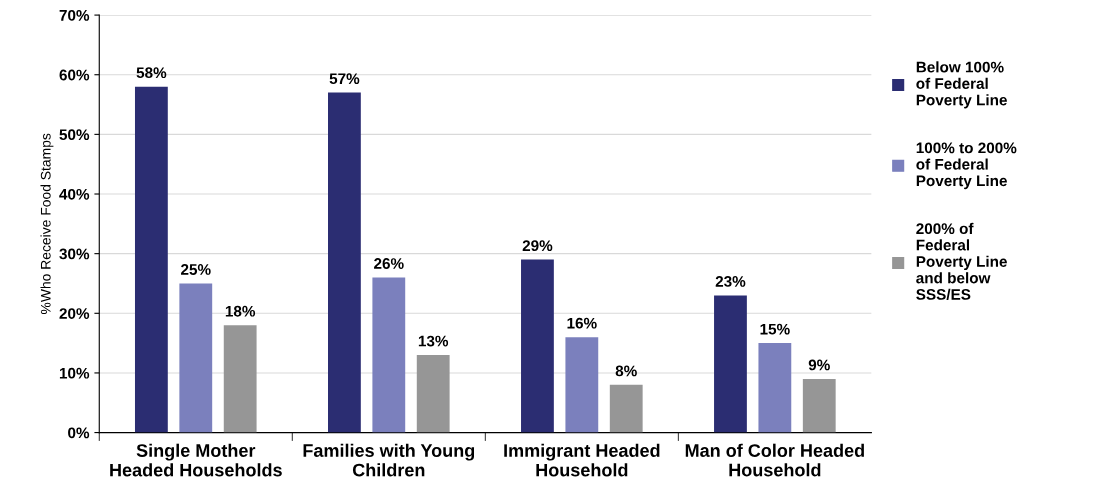 This screenshot has height=503, width=1103. Describe the element at coordinates (582, 460) in the screenshot. I see `x-tick-label: Immigrant Headed Household` at that location.